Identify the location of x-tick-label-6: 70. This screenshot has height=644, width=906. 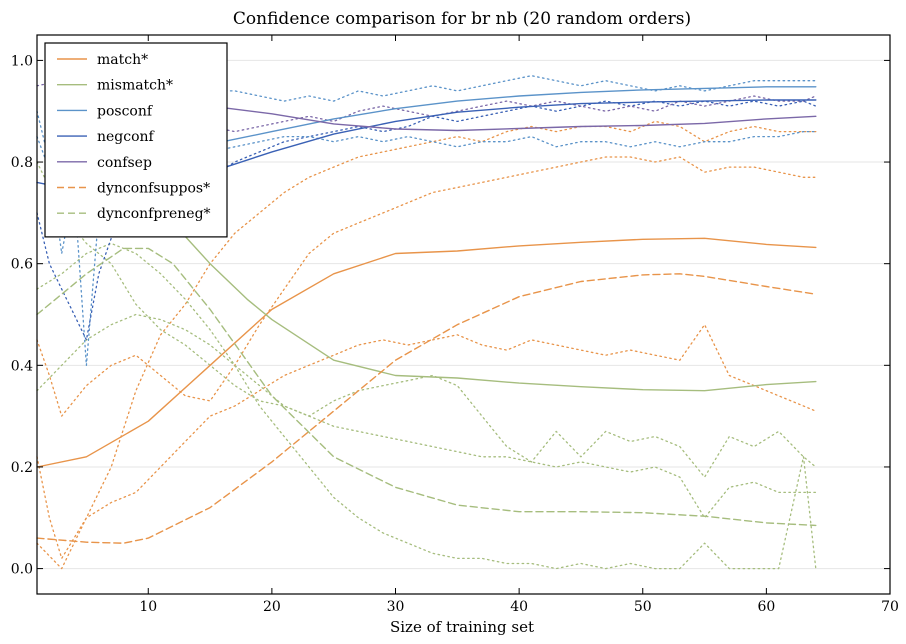
(890, 607).